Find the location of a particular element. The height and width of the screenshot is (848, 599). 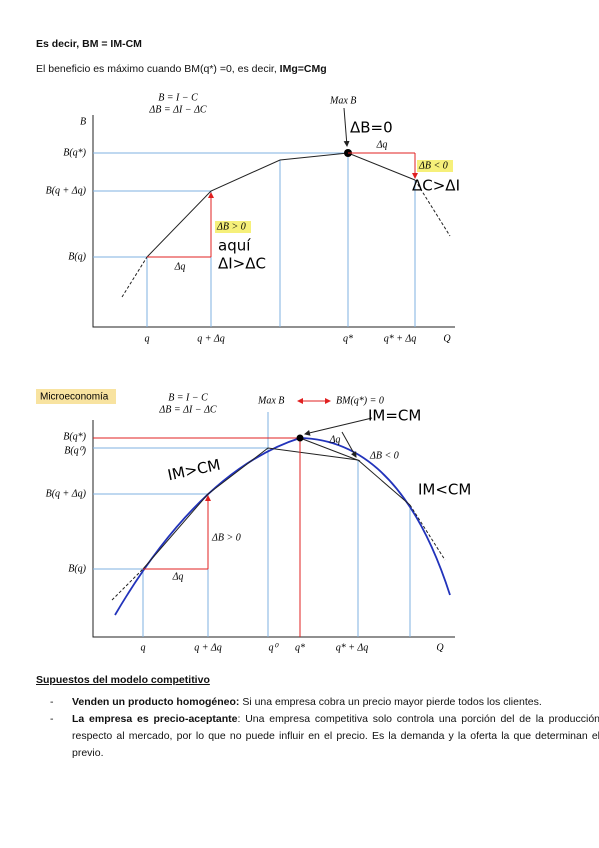

handwriting: aquí is located at coordinates (234, 246).